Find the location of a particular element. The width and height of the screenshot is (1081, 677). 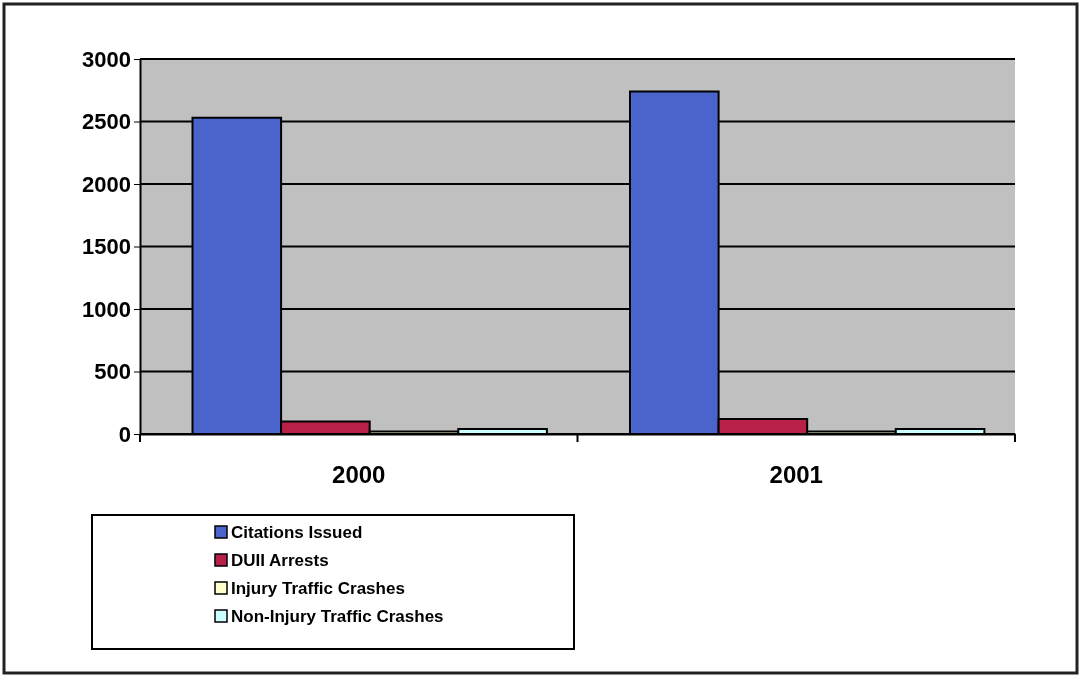

legend-label: Injury Traffic Crashes is located at coordinates (318, 588).